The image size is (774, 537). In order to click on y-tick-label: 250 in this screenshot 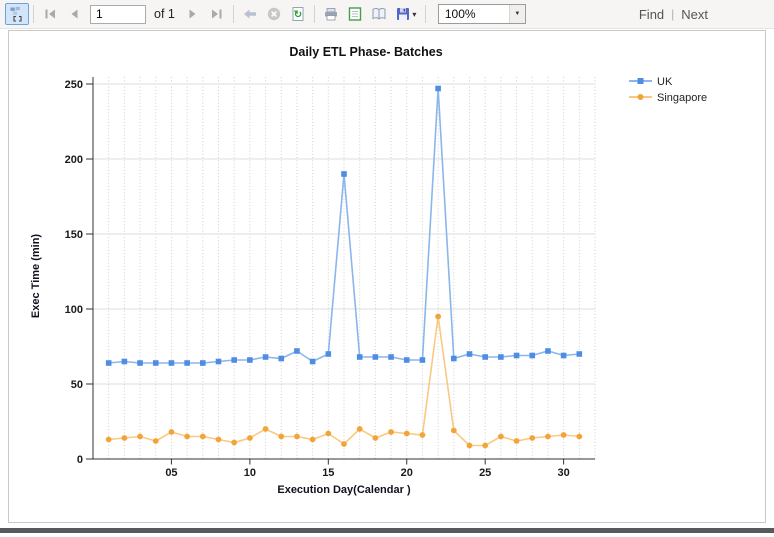, I will do `click(74, 85)`.